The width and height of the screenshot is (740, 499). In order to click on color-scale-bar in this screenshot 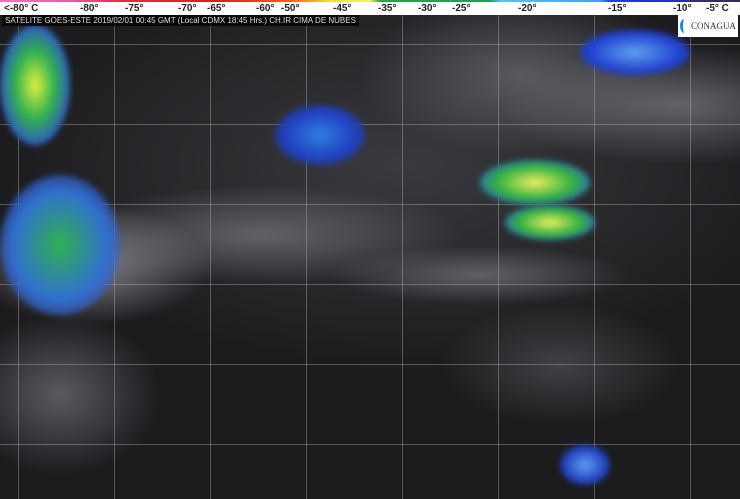, I will do `click(370, 1)`.